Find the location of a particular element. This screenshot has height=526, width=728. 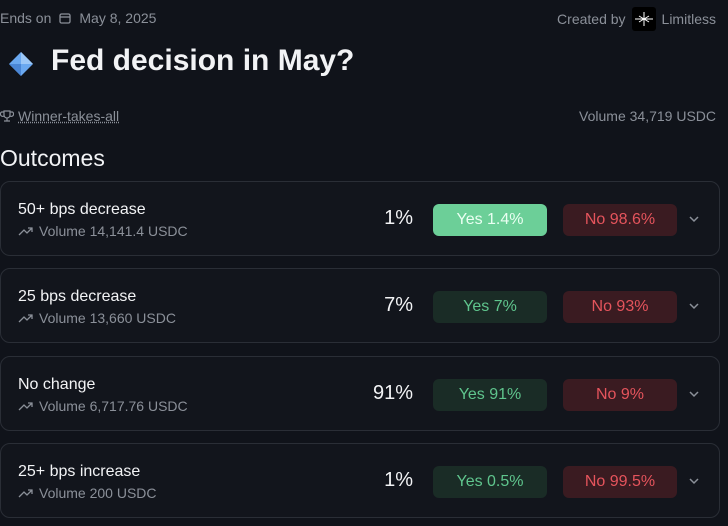

volume-text: Volume 6,717.76 USDC is located at coordinates (113, 406).